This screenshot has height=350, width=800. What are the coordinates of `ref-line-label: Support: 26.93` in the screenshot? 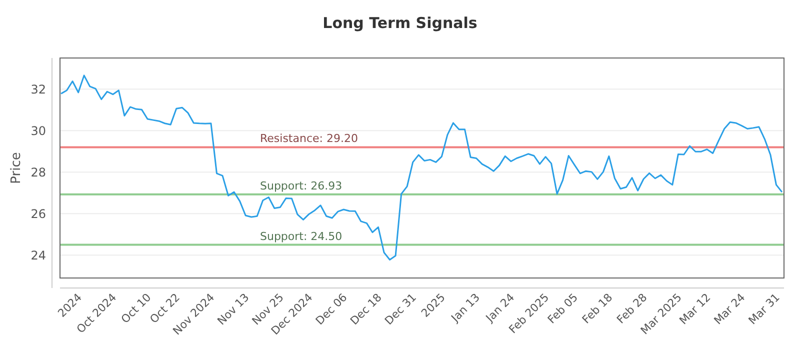 It's located at (301, 185).